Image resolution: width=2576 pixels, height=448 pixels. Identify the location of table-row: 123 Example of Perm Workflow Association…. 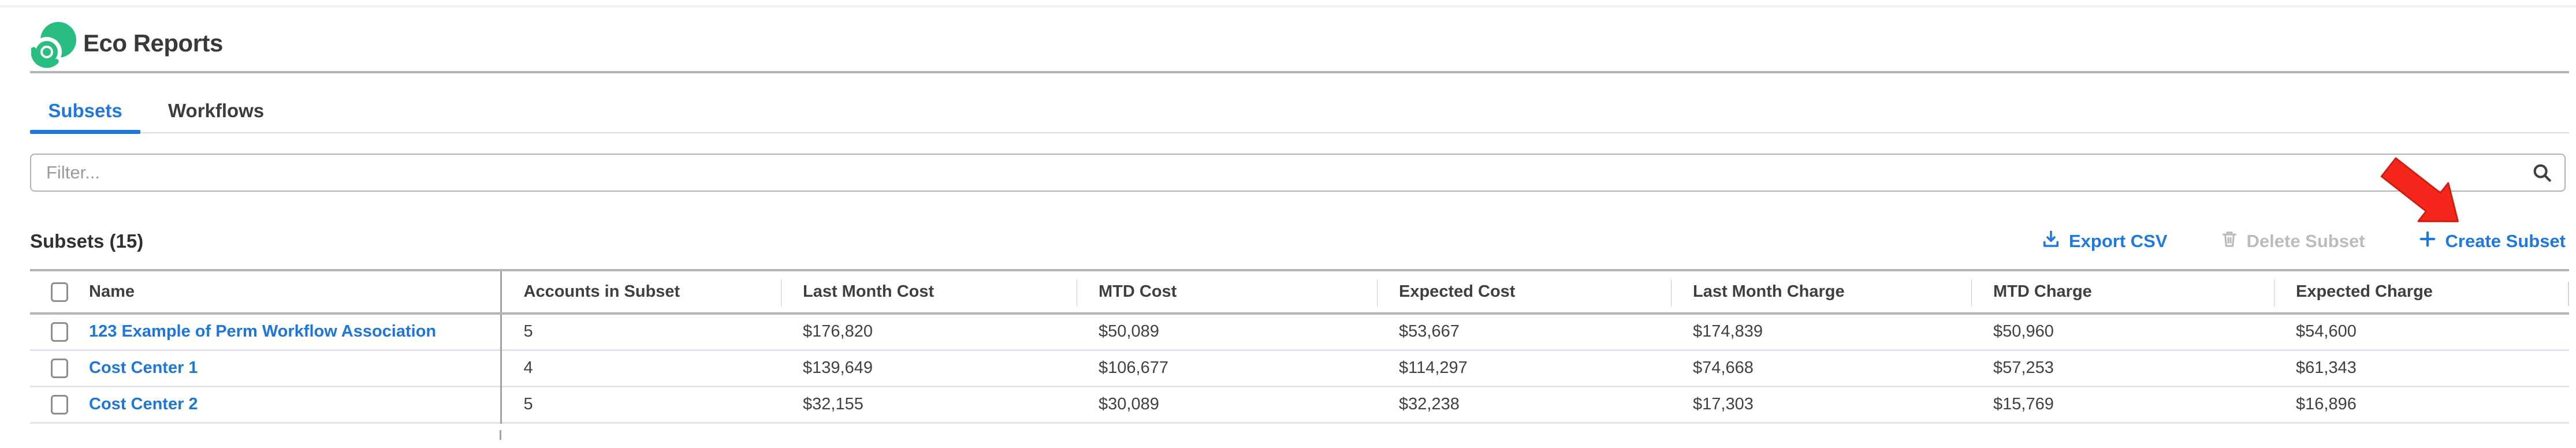
(1299, 331).